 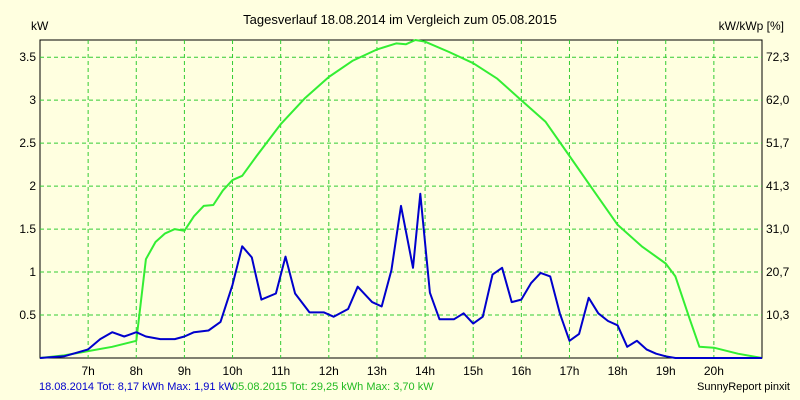 What do you see at coordinates (778, 229) in the screenshot?
I see `y2-tick-label: 31,0` at bounding box center [778, 229].